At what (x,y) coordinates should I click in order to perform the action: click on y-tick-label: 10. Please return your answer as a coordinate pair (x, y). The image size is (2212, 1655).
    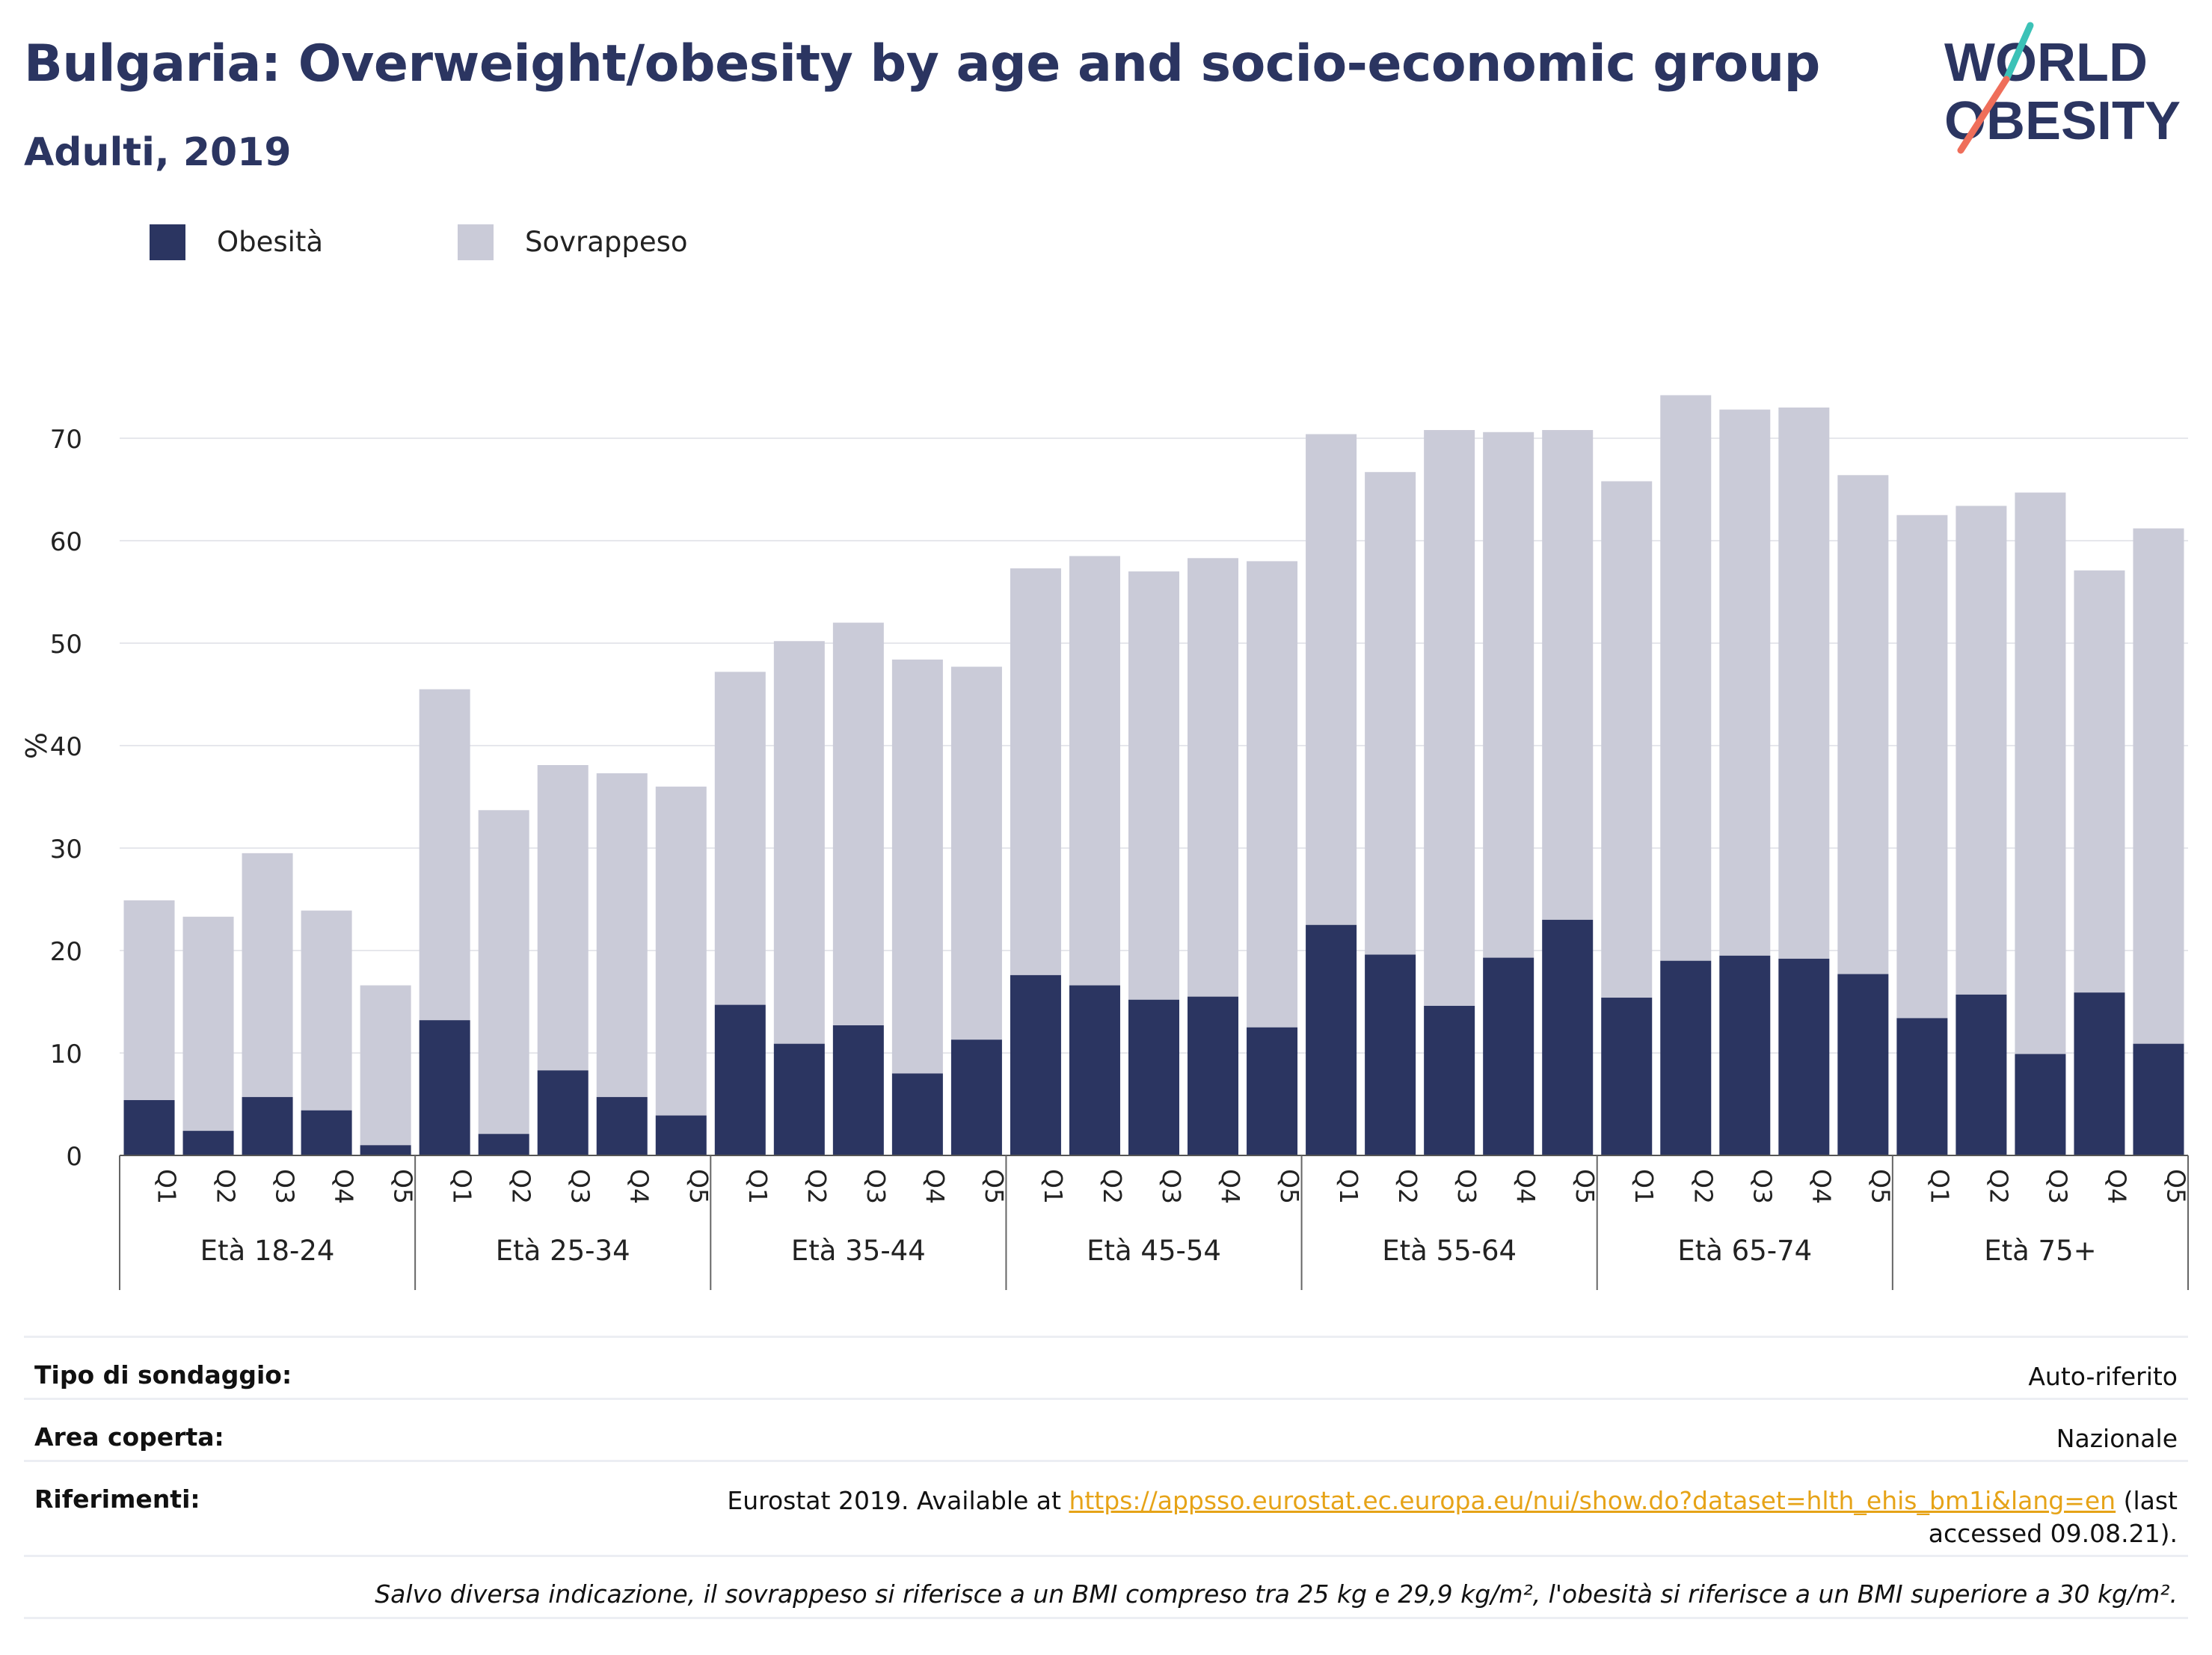
    Looking at the image, I should click on (66, 1054).